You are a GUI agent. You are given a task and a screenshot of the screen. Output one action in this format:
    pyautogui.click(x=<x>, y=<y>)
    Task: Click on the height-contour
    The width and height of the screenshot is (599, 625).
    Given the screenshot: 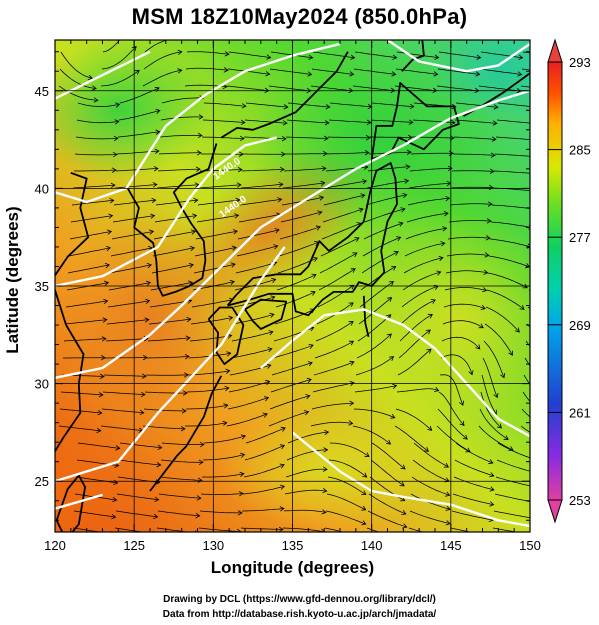 What is the action you would take?
    pyautogui.click(x=79, y=501)
    